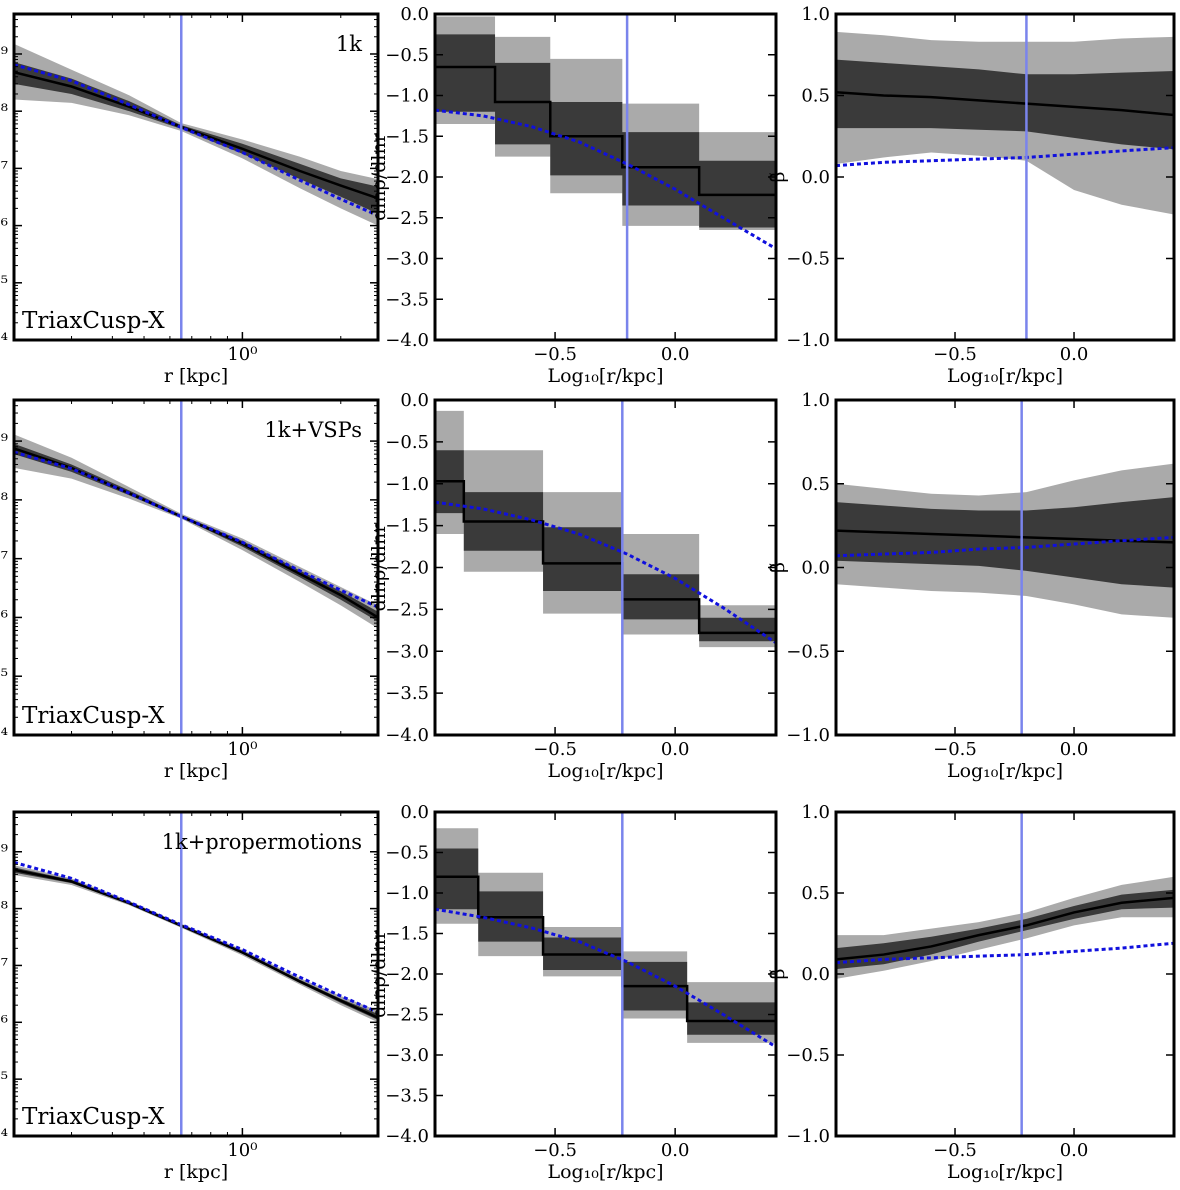 This screenshot has height=1190, width=1180. Describe the element at coordinates (349, 44) in the screenshot. I see `panel-annotation: 1k` at that location.